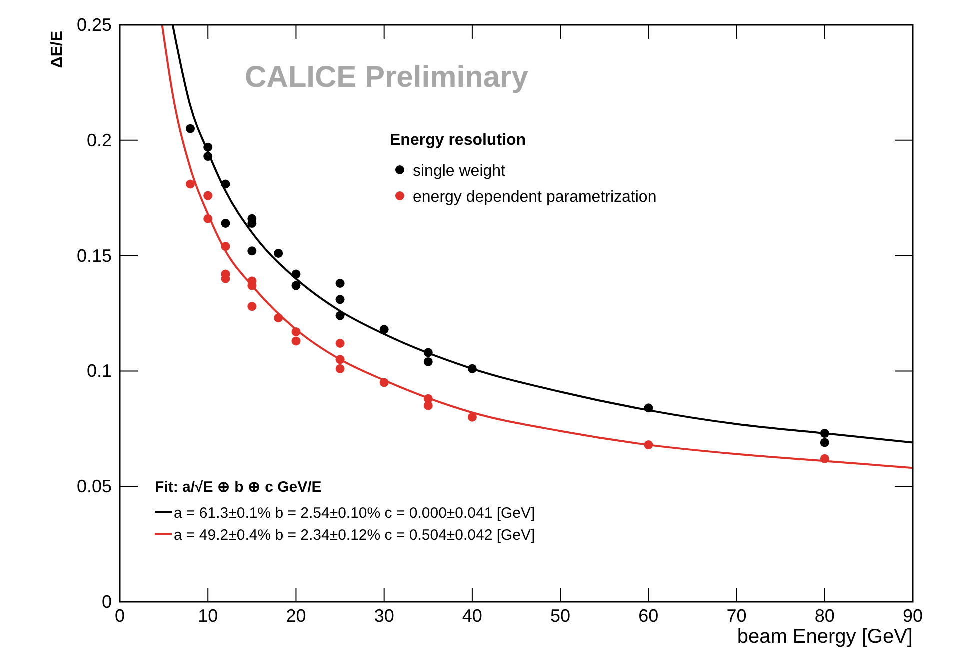 This screenshot has width=963, height=657. I want to click on y-tick-label: 0.15, so click(94, 256).